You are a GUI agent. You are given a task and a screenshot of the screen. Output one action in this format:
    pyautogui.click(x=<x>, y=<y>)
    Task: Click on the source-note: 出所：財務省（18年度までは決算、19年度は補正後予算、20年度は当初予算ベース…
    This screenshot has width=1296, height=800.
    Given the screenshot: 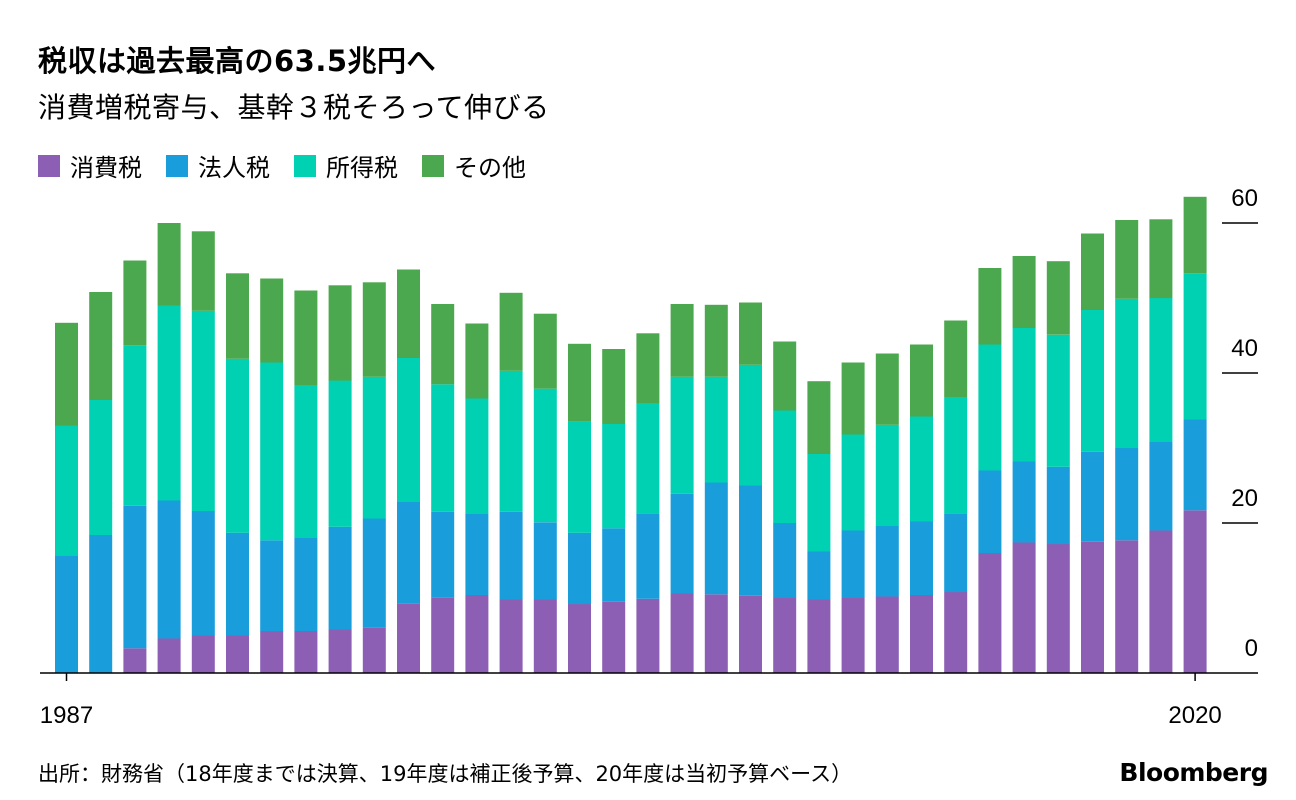 What is the action you would take?
    pyautogui.click(x=445, y=774)
    